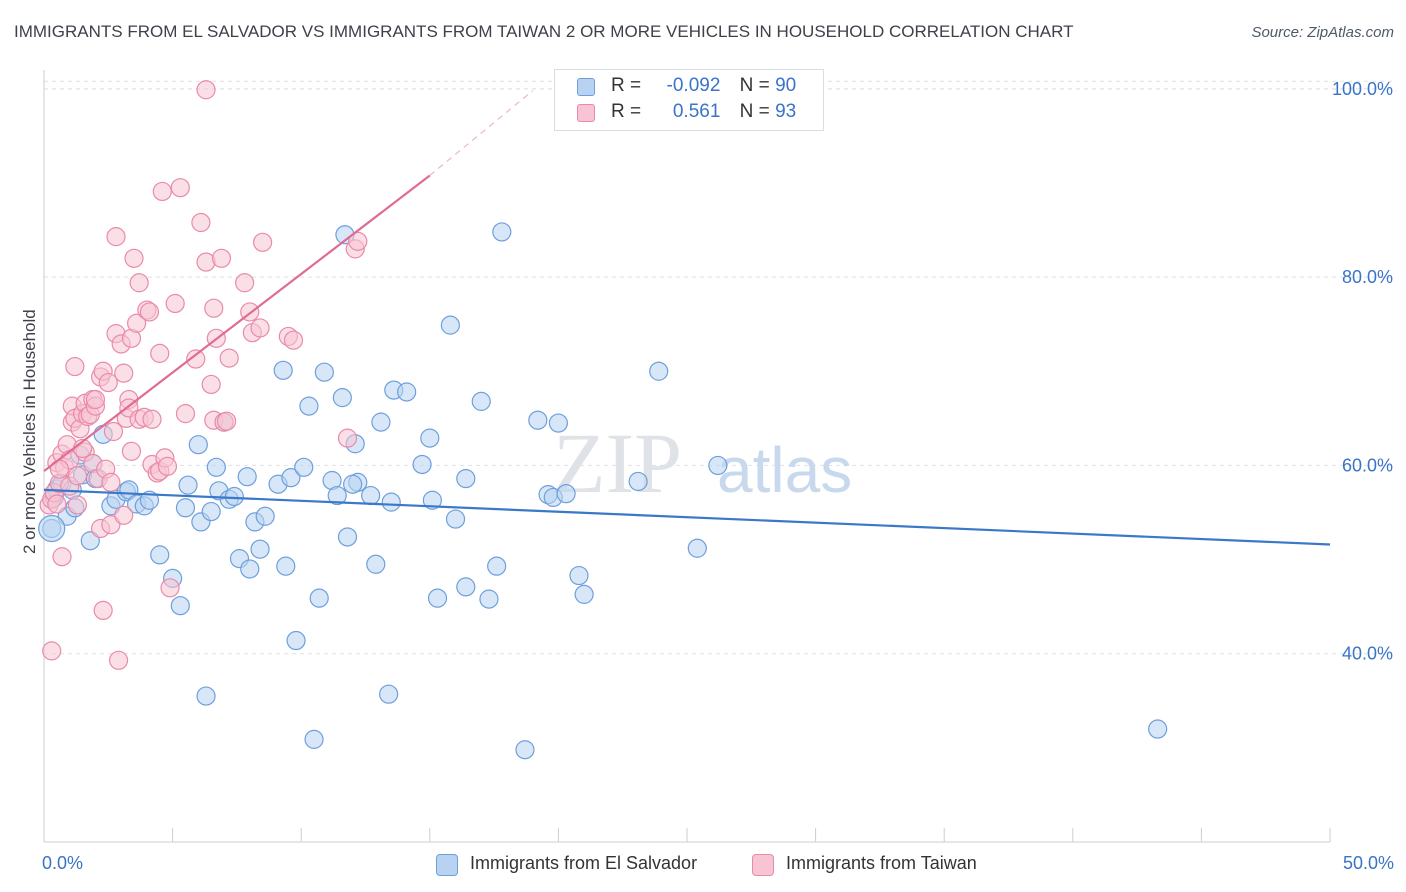 This screenshot has width=1406, height=892. Describe the element at coordinates (693, 85) in the screenshot. I see `r-value-el-salvador: -0.092` at that location.